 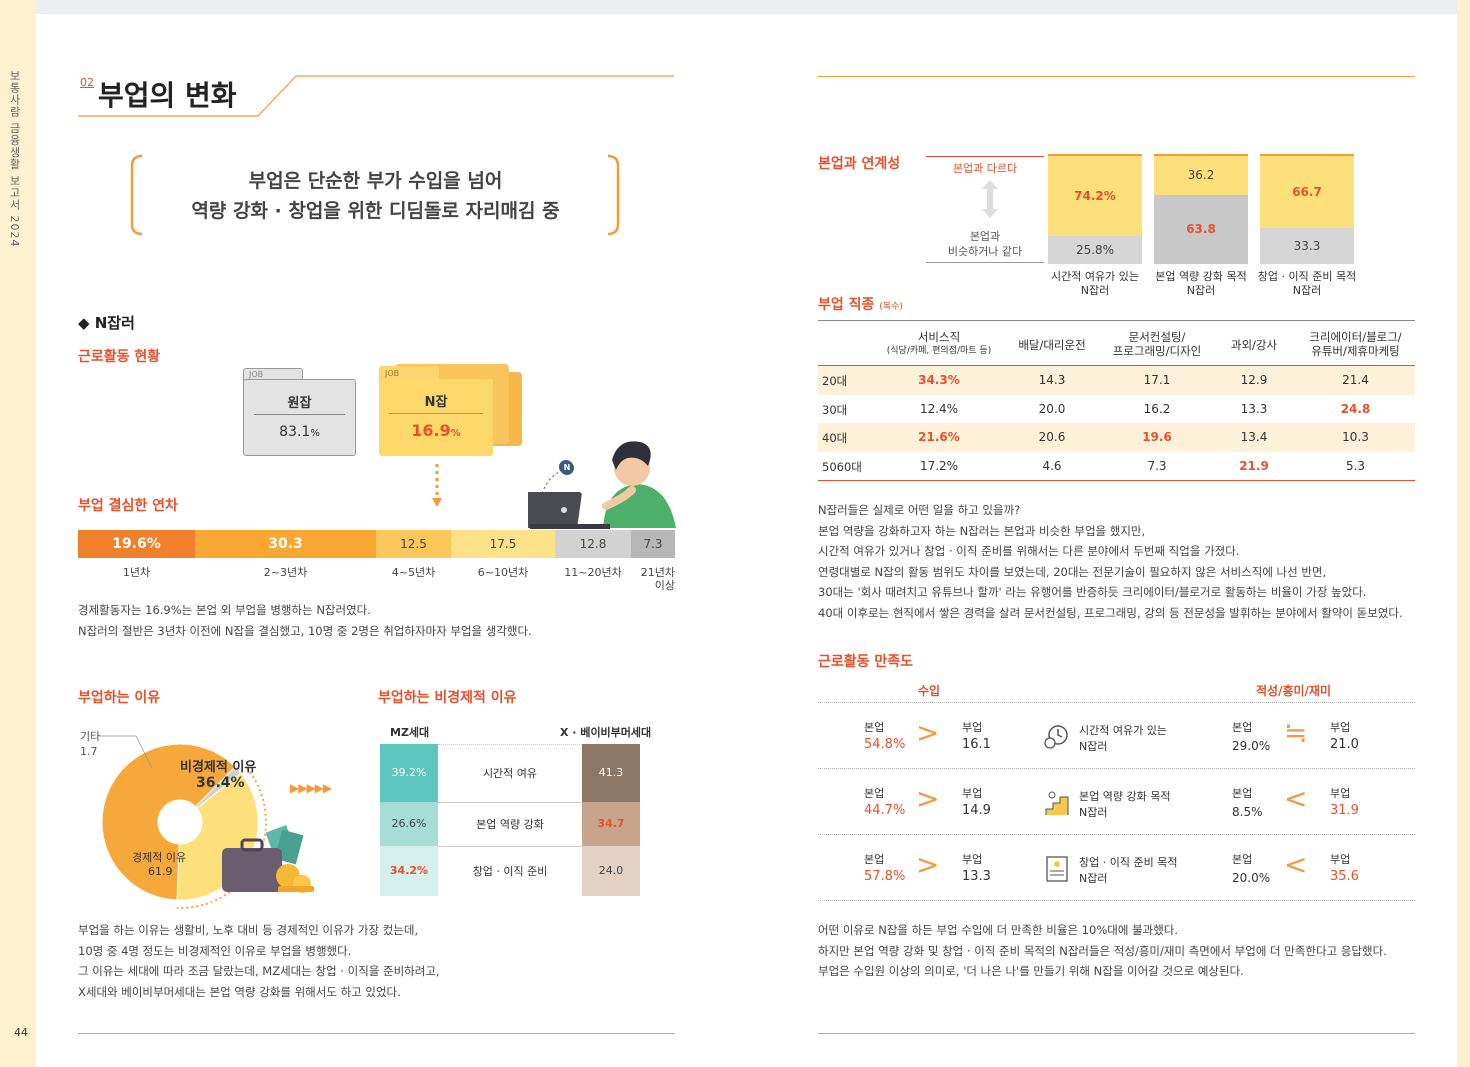 What do you see at coordinates (376, 581) in the screenshot?
I see `year-labels: 1년차 2~3년차 4~5년차 6~10년차 11~20년차 21년차 이상` at bounding box center [376, 581].